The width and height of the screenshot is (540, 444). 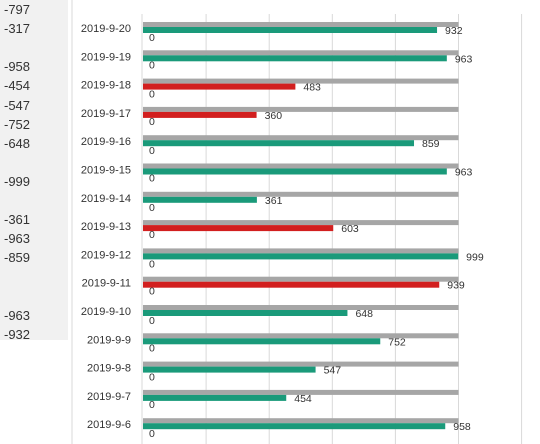 What do you see at coordinates (17, 29) in the screenshot?
I see `side-number: -317` at bounding box center [17, 29].